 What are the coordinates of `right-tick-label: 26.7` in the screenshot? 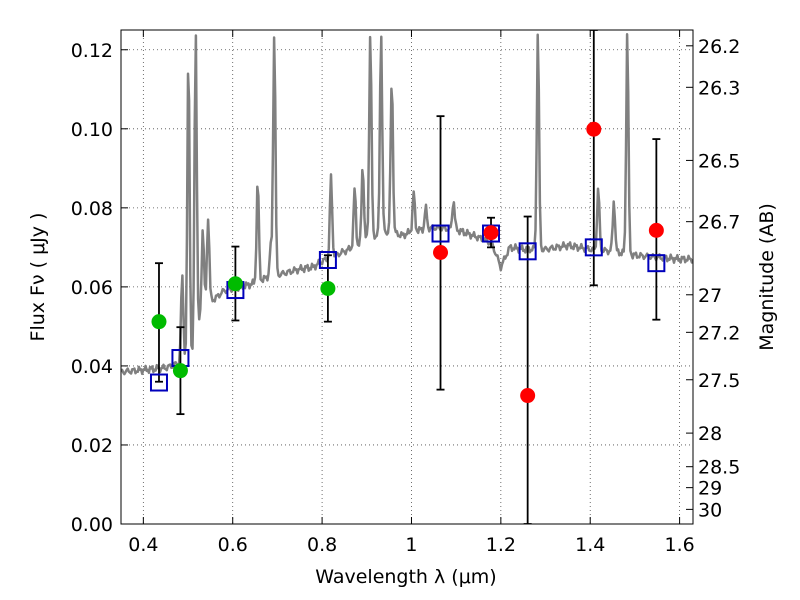 It's located at (719, 223).